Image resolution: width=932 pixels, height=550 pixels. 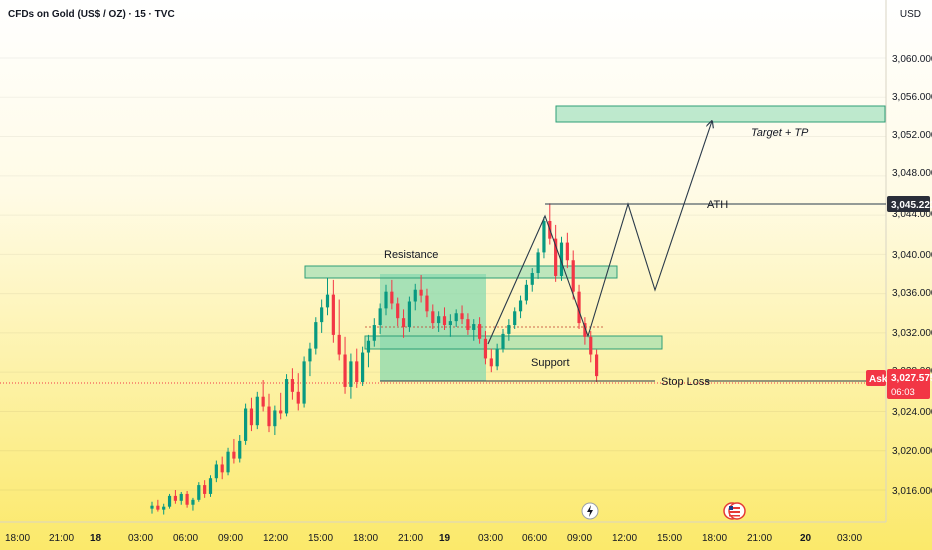 What do you see at coordinates (912, 293) in the screenshot?
I see `price-tick: 3,036.000` at bounding box center [912, 293].